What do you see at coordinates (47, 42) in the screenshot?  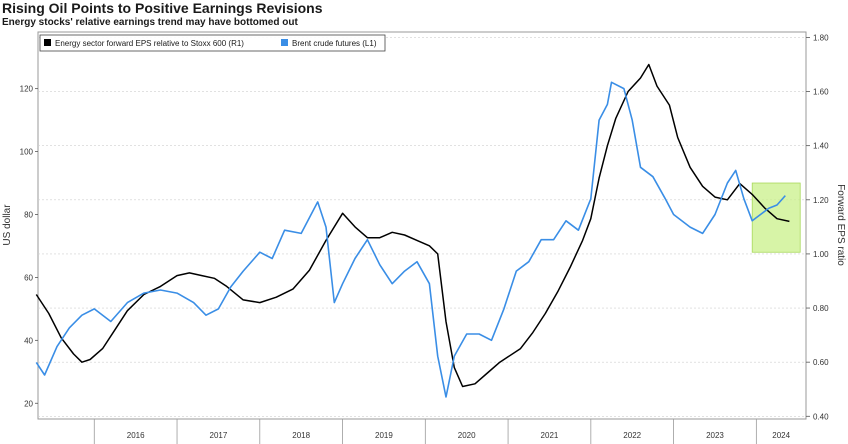 I see `legend-swatch-eps` at bounding box center [47, 42].